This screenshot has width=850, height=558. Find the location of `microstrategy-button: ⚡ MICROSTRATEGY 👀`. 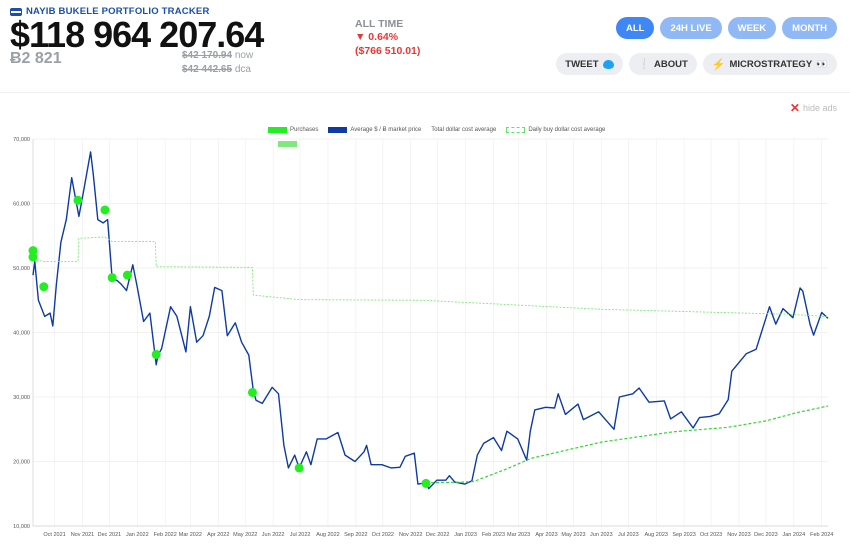

microstrategy-button: ⚡ MICROSTRATEGY 👀 is located at coordinates (769, 64).